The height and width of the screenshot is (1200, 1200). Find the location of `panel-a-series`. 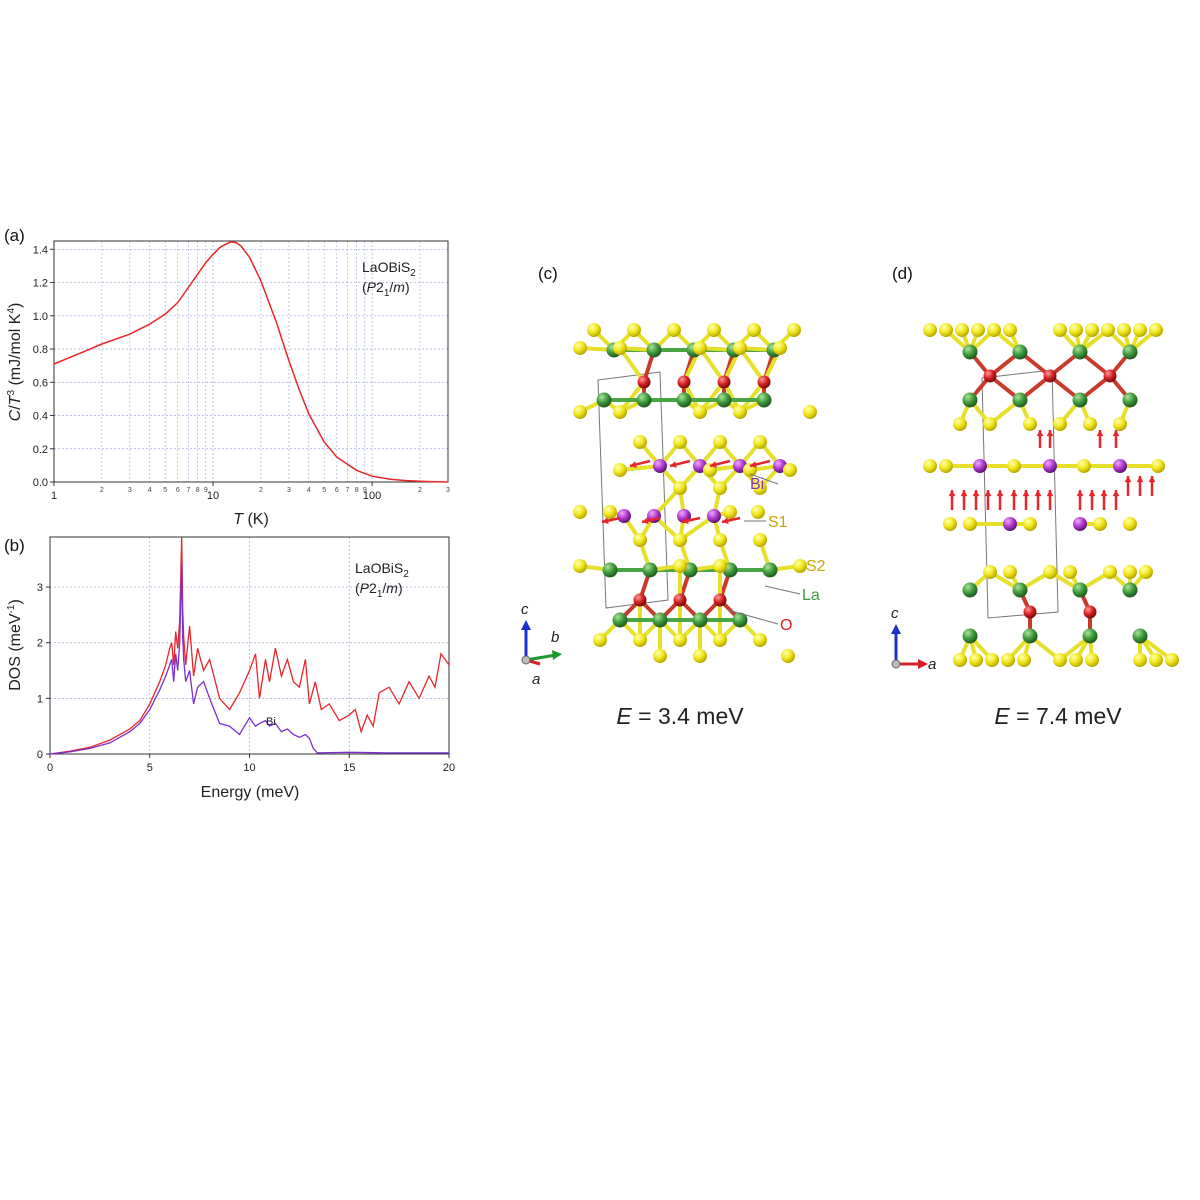

panel-a-series is located at coordinates (251, 362).